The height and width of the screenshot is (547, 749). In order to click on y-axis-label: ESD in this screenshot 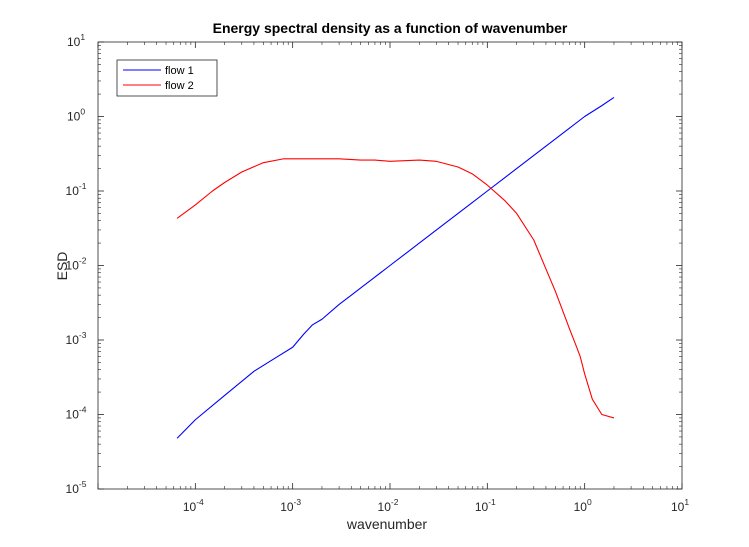, I will do `click(62, 266)`.